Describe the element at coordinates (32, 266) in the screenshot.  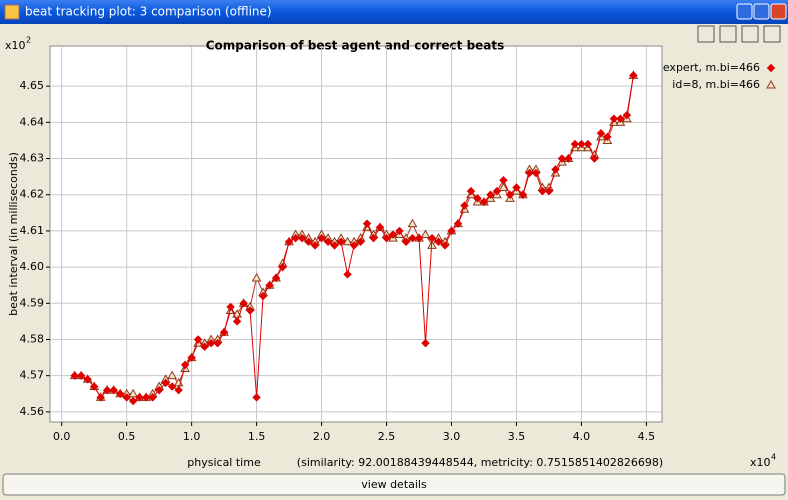
I see `y-tick-label: 4.60` at that location.